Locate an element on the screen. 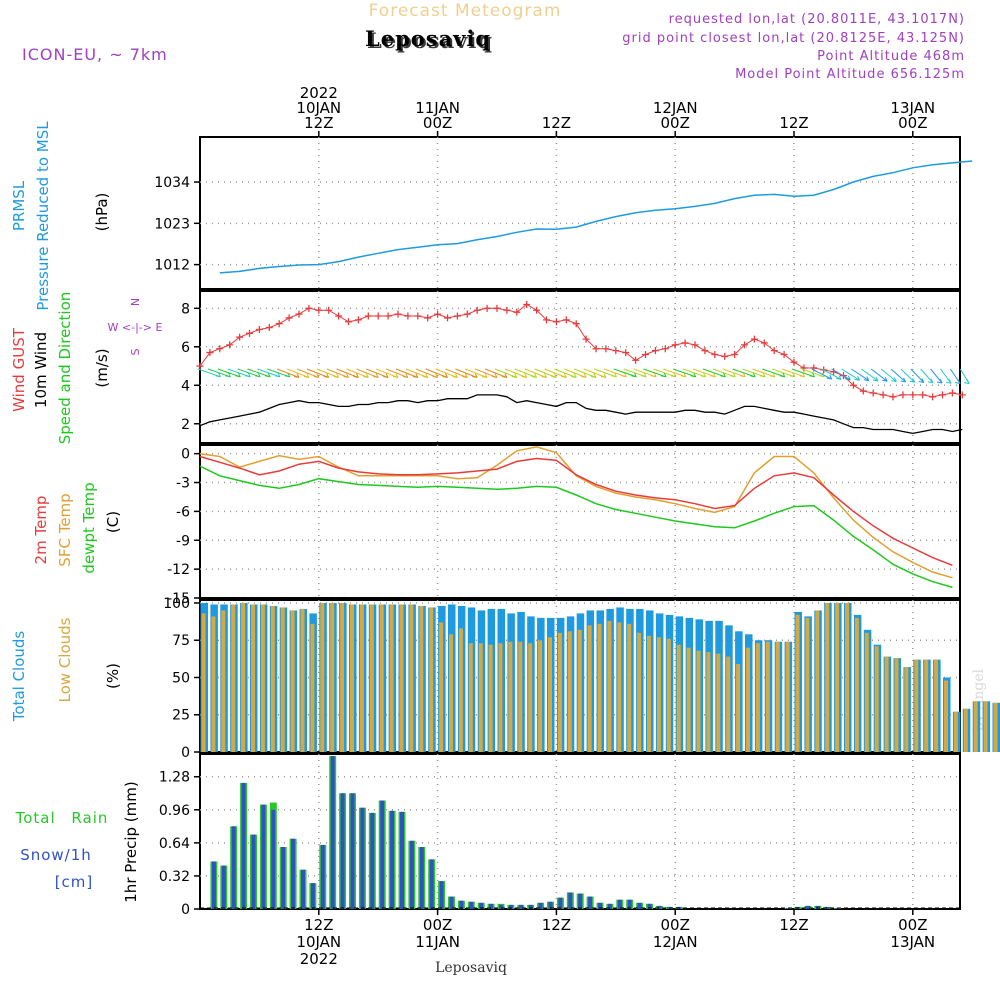 The height and width of the screenshot is (1000, 1000). compass-n: N is located at coordinates (135, 302).